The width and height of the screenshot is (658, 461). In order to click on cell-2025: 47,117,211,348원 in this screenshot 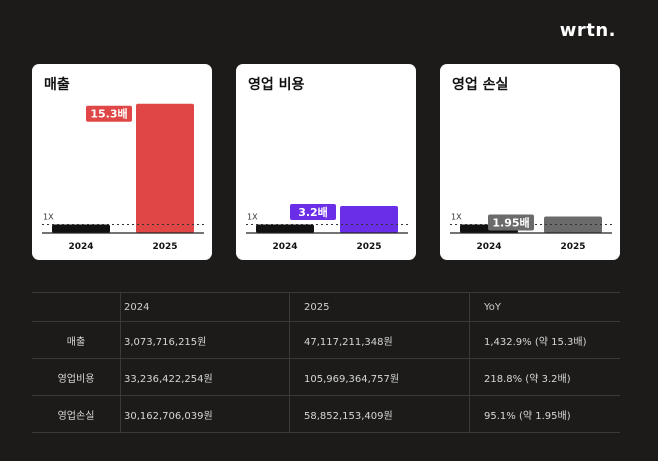, I will do `click(379, 340)`.